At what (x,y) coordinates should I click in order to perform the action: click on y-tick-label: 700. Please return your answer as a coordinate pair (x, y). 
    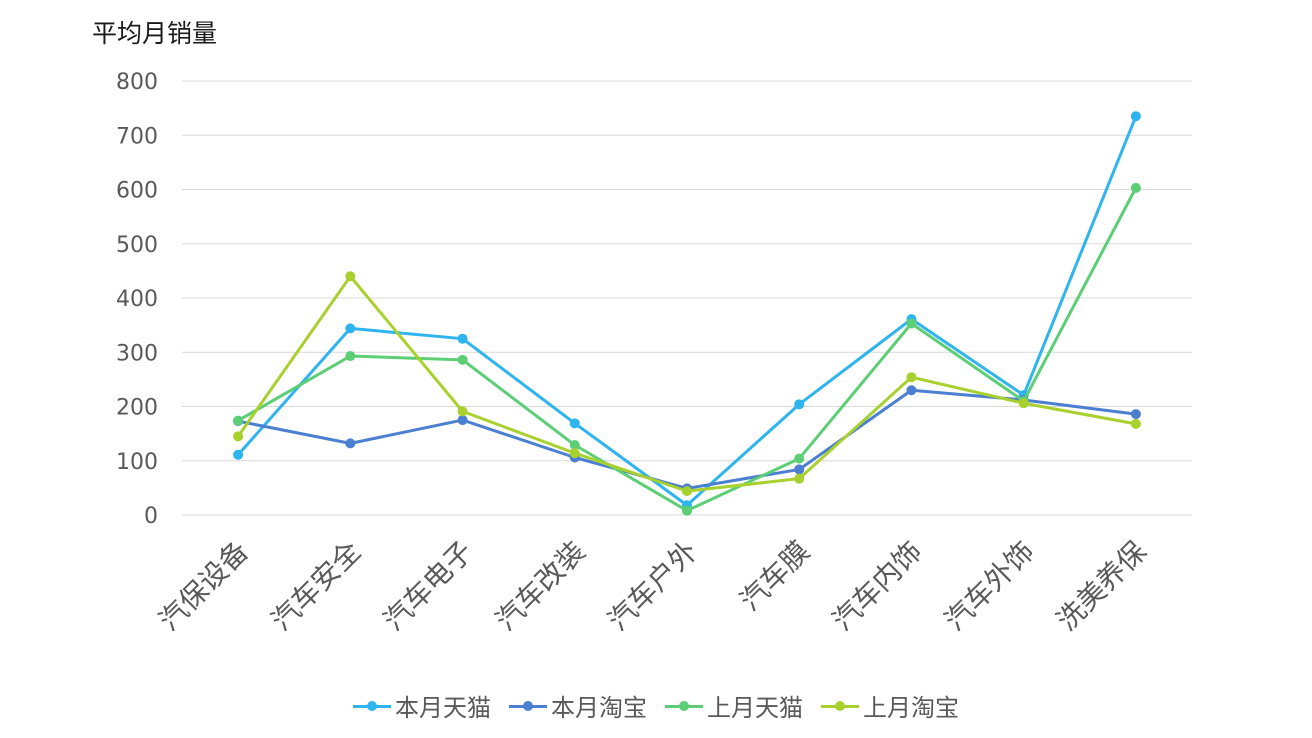
    Looking at the image, I should click on (137, 136).